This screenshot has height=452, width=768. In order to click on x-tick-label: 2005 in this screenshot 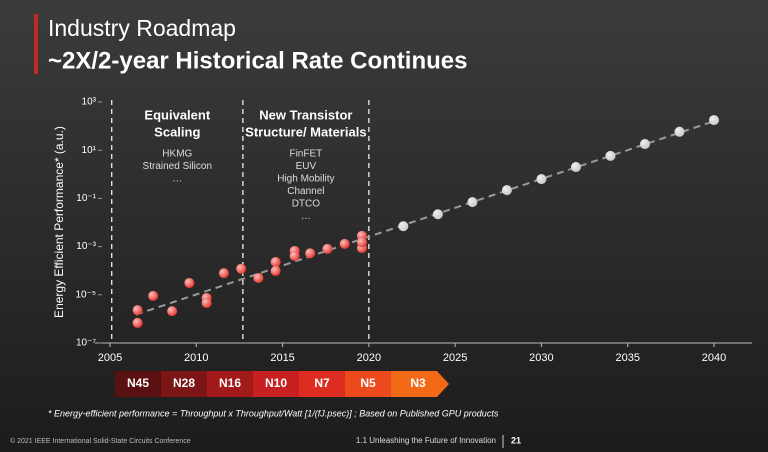, I will do `click(110, 358)`.